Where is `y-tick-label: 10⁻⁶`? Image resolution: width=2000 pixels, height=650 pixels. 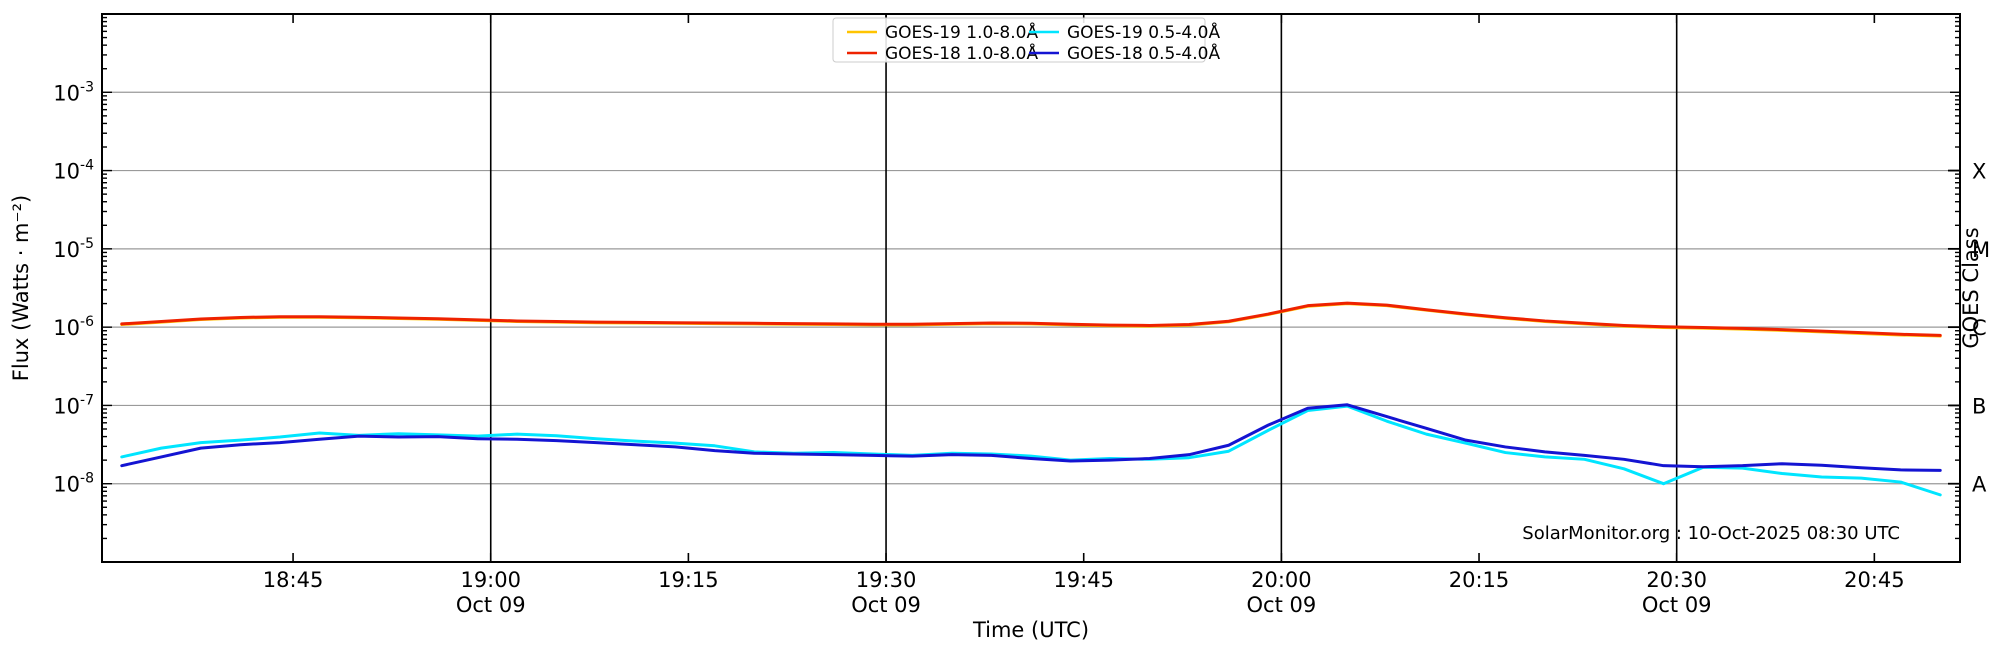
y-tick-label: 10⁻⁶ is located at coordinates (73, 327).